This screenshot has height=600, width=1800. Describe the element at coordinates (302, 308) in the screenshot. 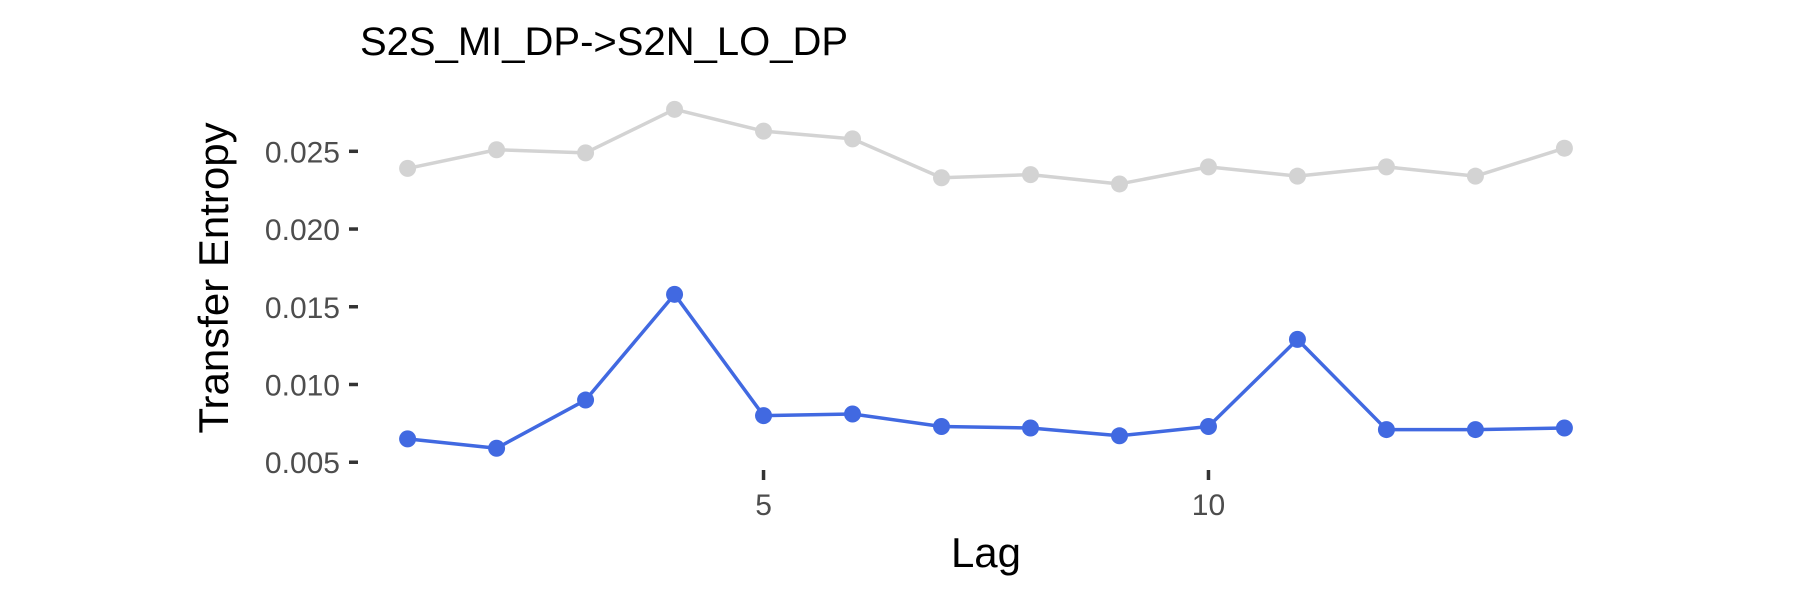

I see `y-tick-label: 0.015` at that location.